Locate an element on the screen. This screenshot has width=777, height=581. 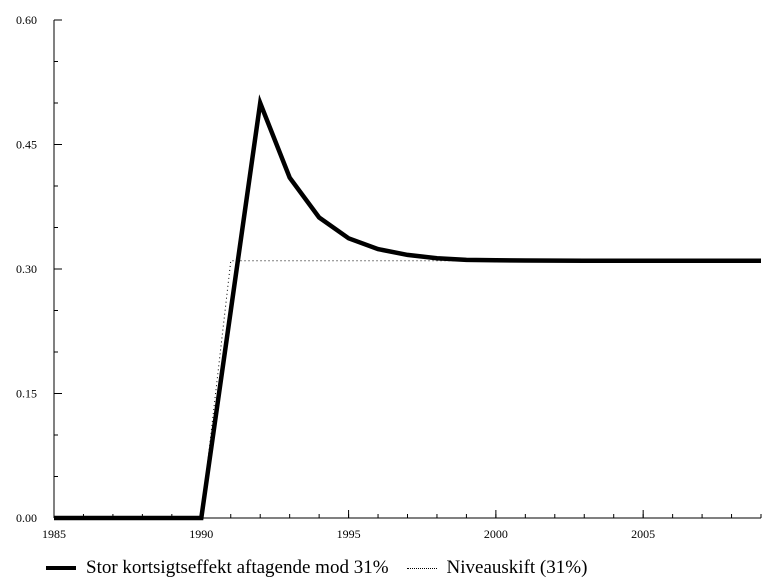
y-tick-label: 0.45 is located at coordinates (26, 145).